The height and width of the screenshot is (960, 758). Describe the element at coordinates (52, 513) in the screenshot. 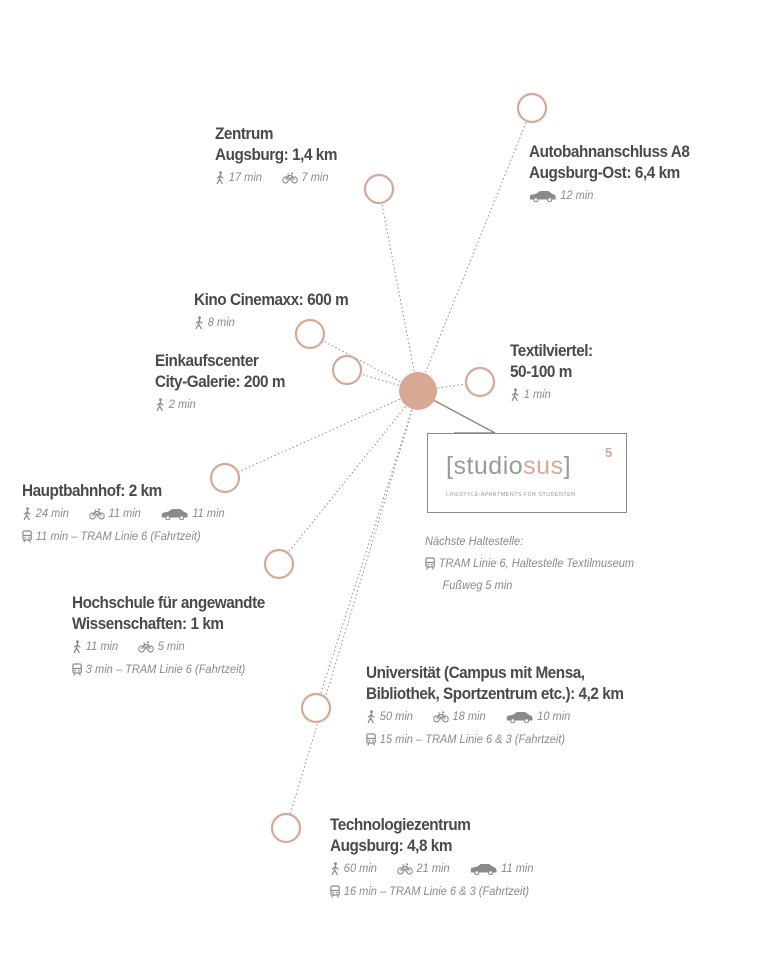

I see `travel-time-value: 24 min` at that location.